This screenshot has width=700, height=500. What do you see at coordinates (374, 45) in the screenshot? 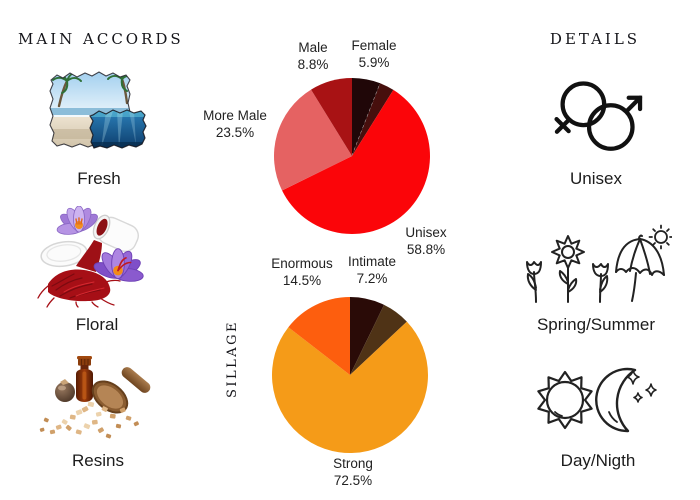
I see `callout-label: Female` at bounding box center [374, 45].